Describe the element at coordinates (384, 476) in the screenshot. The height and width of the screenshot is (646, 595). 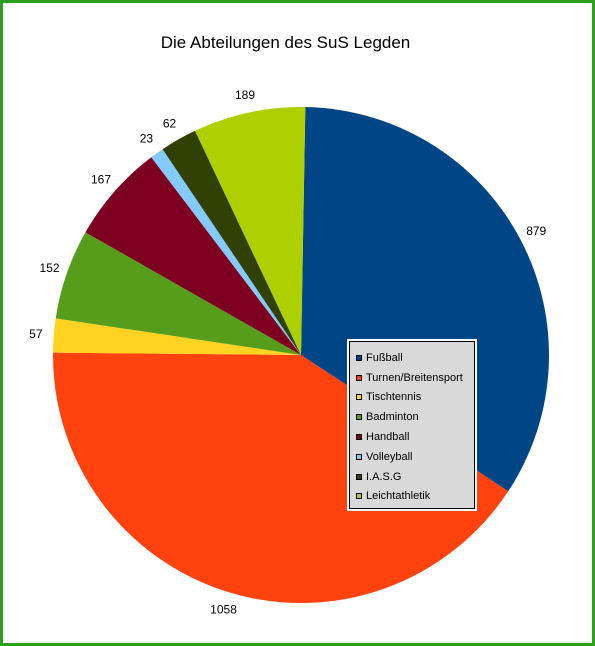
I see `legend-label-6: I.A.S.G` at that location.